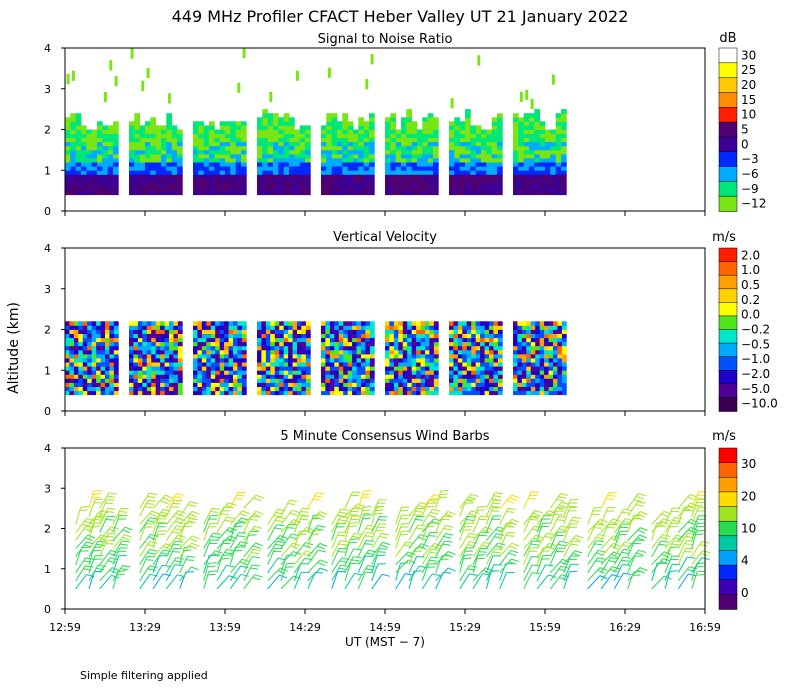 Image resolution: width=800 pixels, height=700 pixels. What do you see at coordinates (750, 270) in the screenshot?
I see `colorbar-label: 1.0` at bounding box center [750, 270].